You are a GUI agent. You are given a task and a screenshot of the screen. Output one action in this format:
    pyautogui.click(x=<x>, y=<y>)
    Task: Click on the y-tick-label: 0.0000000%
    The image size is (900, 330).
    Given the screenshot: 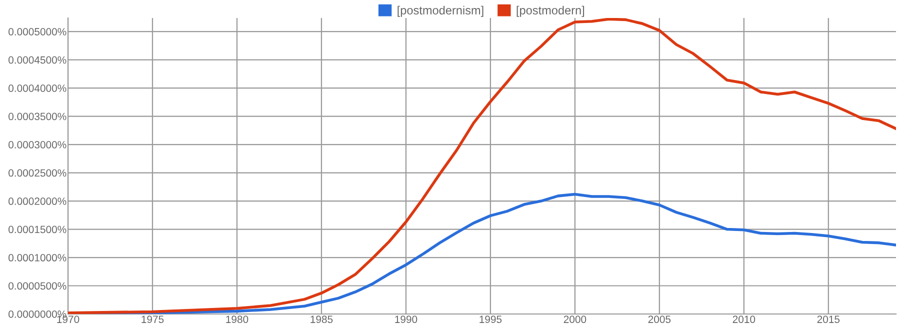 What is the action you would take?
    pyautogui.click(x=37, y=314)
    